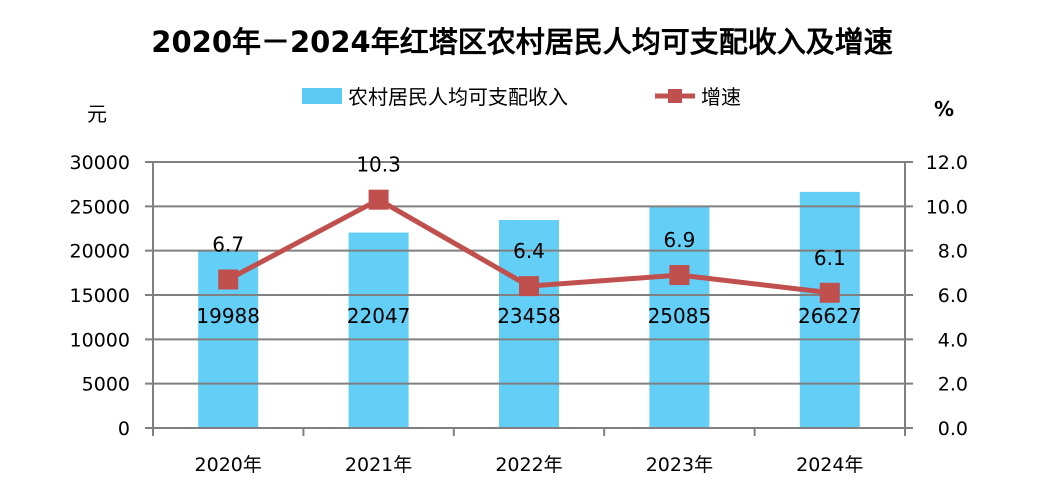  I want to click on legend: 农村居民人均可支配收入 增速, so click(521, 97).